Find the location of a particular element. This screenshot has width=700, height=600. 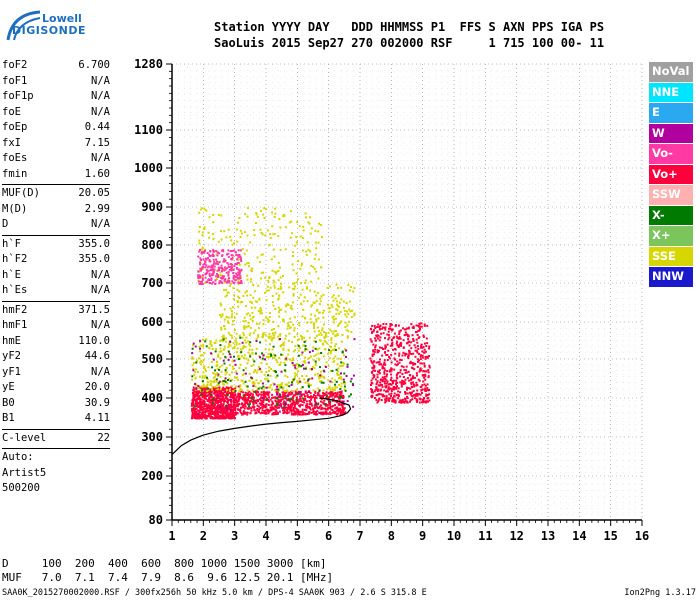

x-tick-label: 14 is located at coordinates (579, 536).